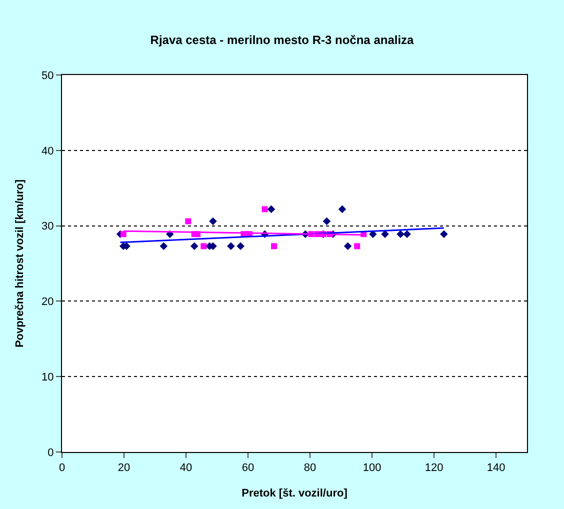  I want to click on x-axis-title: Pretok [št. vozil/uro], so click(295, 493).